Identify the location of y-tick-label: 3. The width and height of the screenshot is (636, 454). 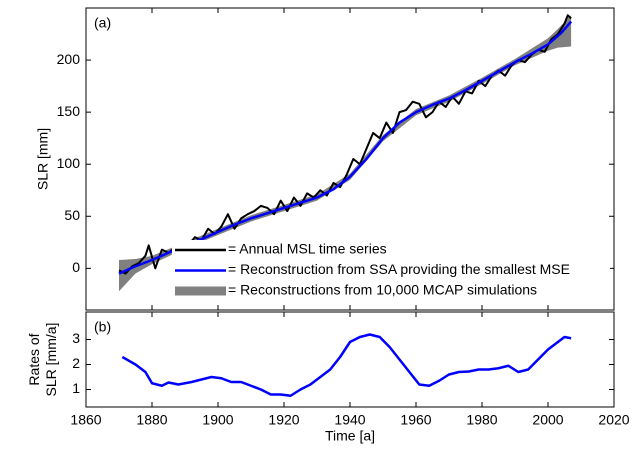
(76, 338).